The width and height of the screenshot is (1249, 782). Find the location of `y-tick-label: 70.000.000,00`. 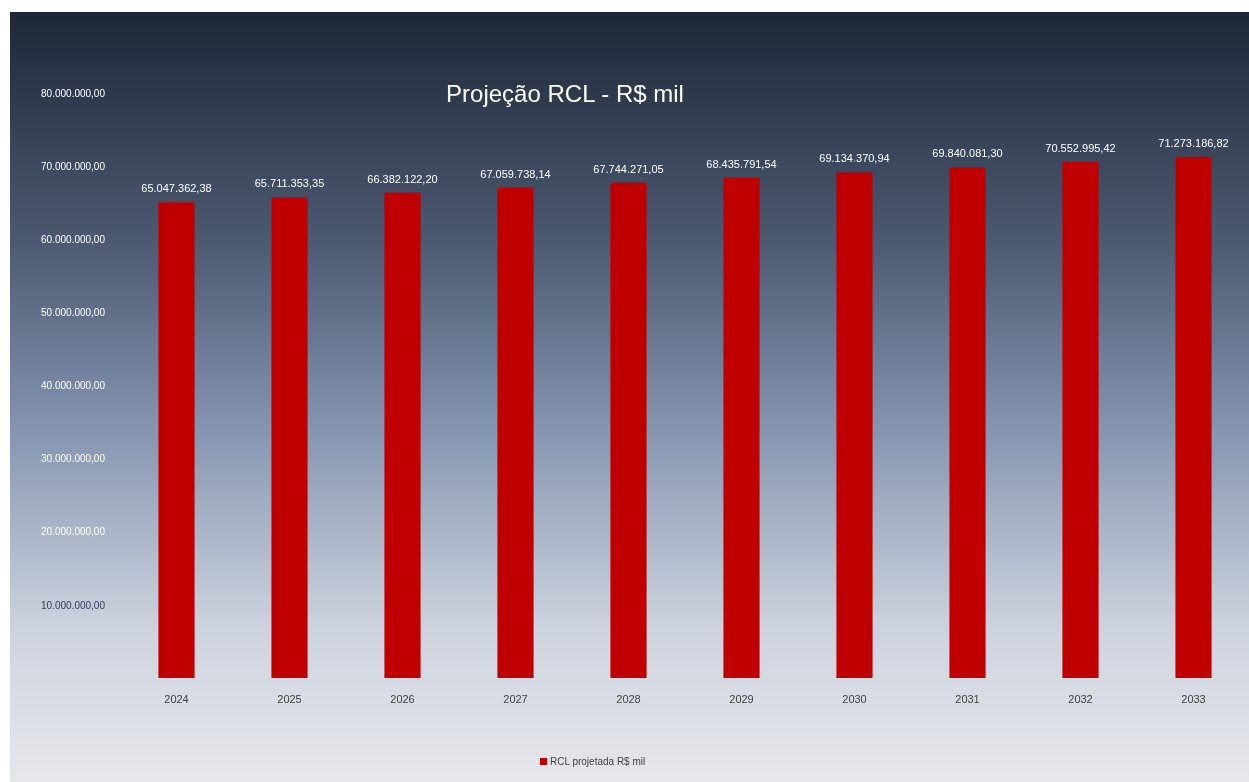

y-tick-label: 70.000.000,00 is located at coordinates (73, 166).